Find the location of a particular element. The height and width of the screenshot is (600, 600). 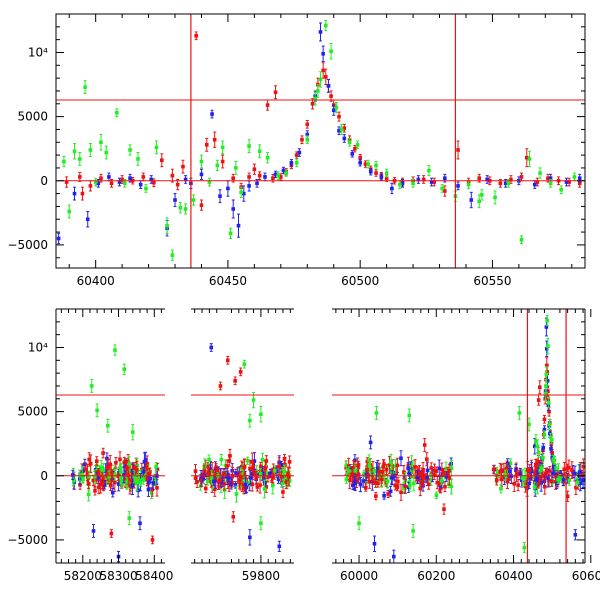

x-tick-label: 60000 is located at coordinates (359, 576).